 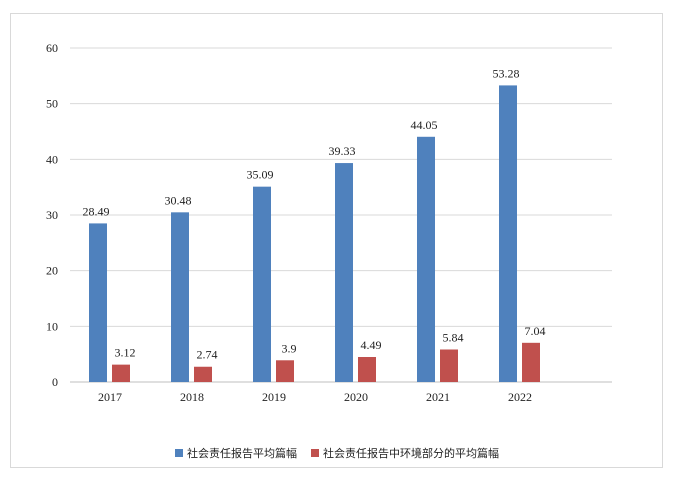 What do you see at coordinates (356, 397) in the screenshot?
I see `x-tick-label: 2020` at bounding box center [356, 397].